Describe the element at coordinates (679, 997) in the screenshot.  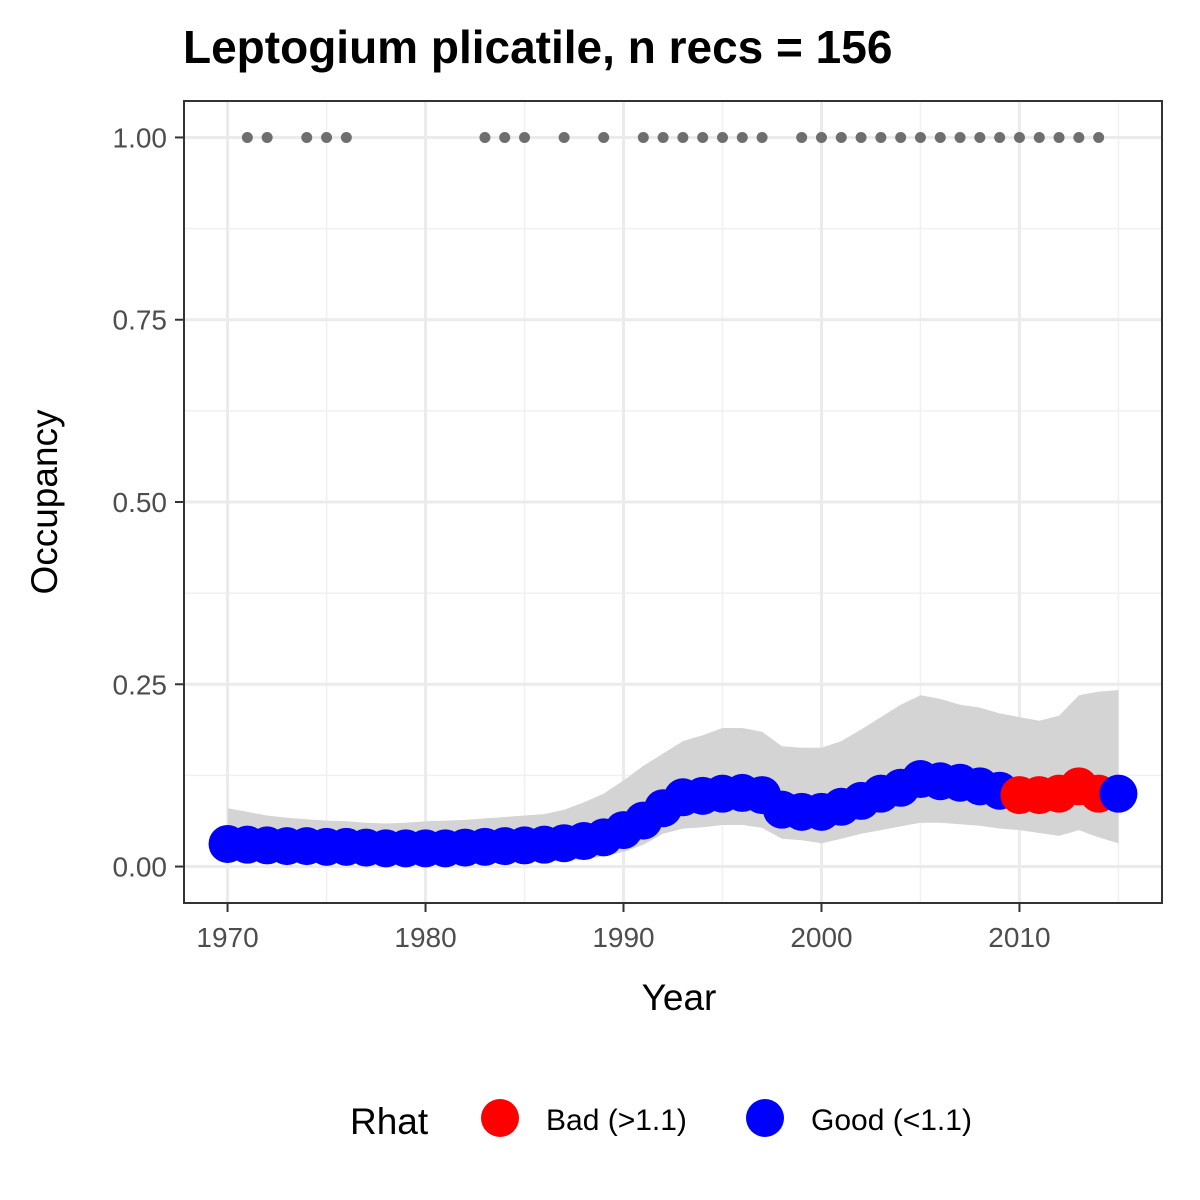
I see `x-axis-title: Year` at that location.